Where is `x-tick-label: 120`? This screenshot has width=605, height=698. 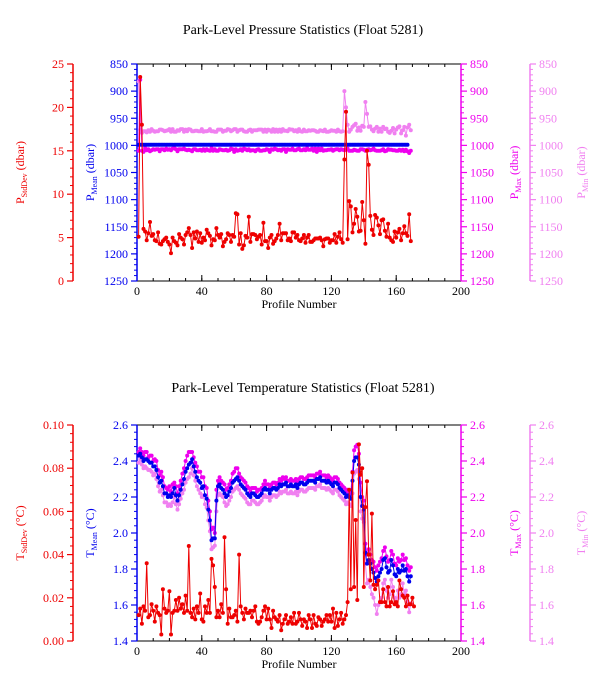 x-tick-label: 120 is located at coordinates (331, 651).